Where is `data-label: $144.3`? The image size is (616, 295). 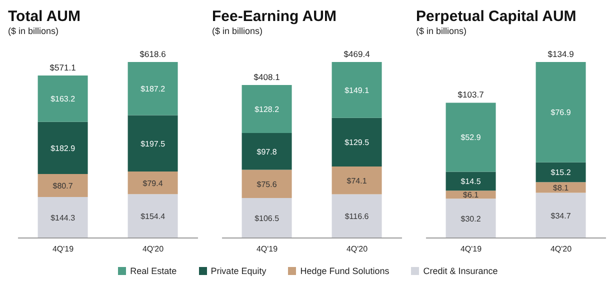
data-label: $144.3 is located at coordinates (63, 217).